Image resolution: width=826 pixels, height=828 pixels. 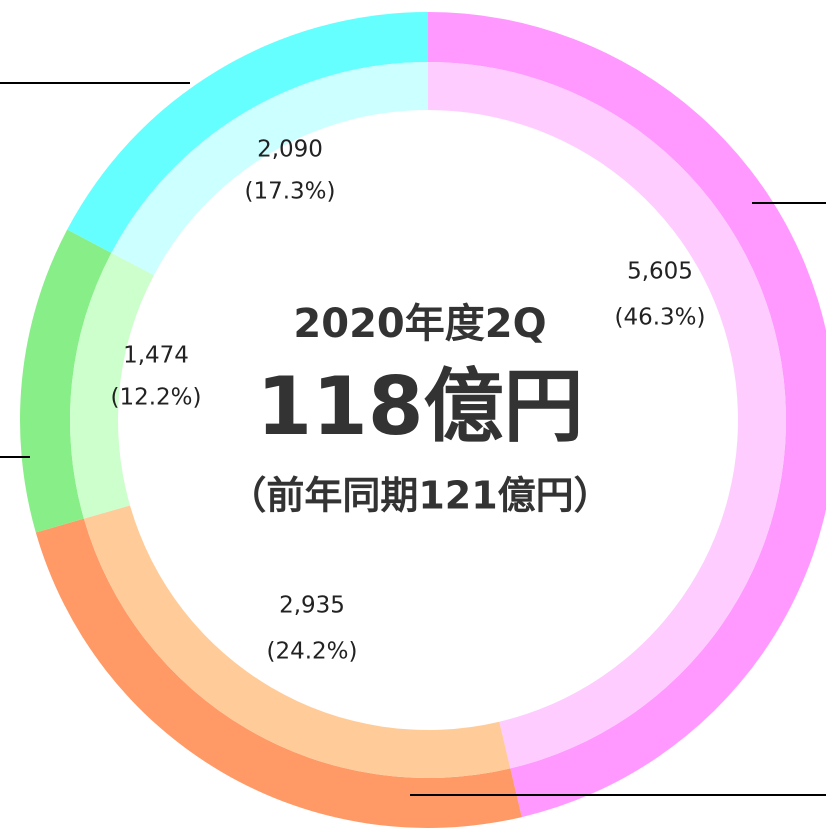 What do you see at coordinates (289, 192) in the screenshot?
I see `percentage-label: (17.3%)` at bounding box center [289, 192].